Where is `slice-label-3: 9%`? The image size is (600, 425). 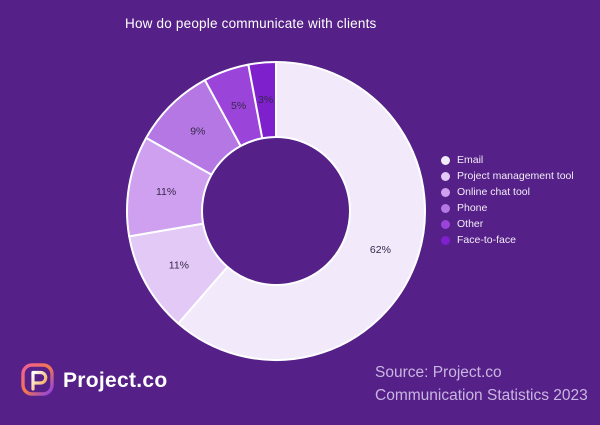 slice-label-3: 9% is located at coordinates (197, 132).